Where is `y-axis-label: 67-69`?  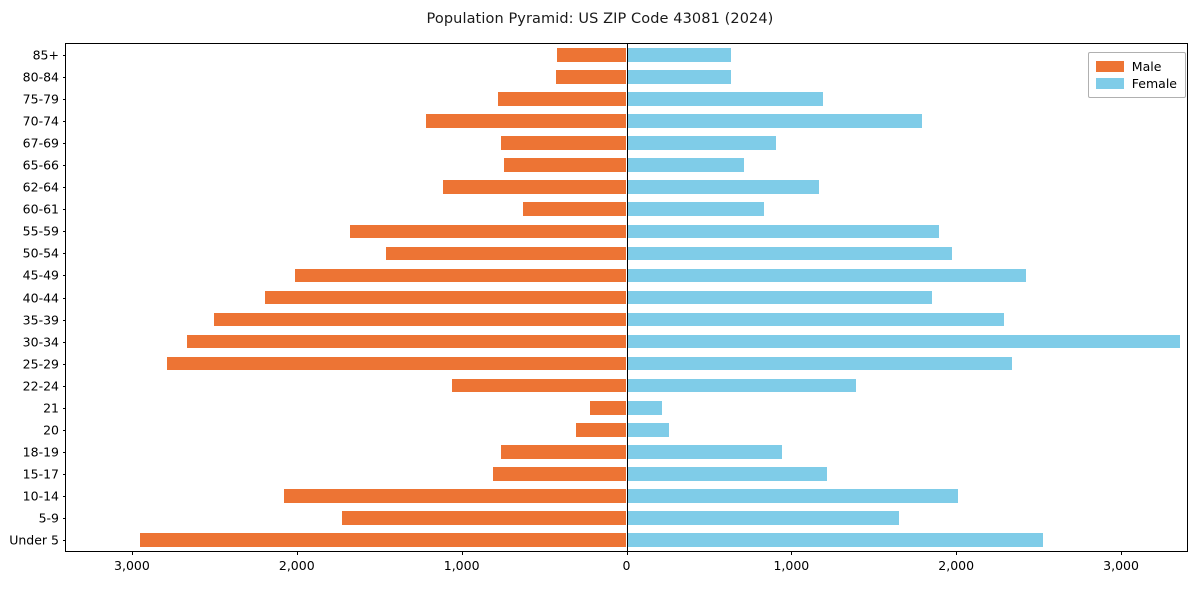 y-axis-label: 67-69 is located at coordinates (40, 143).